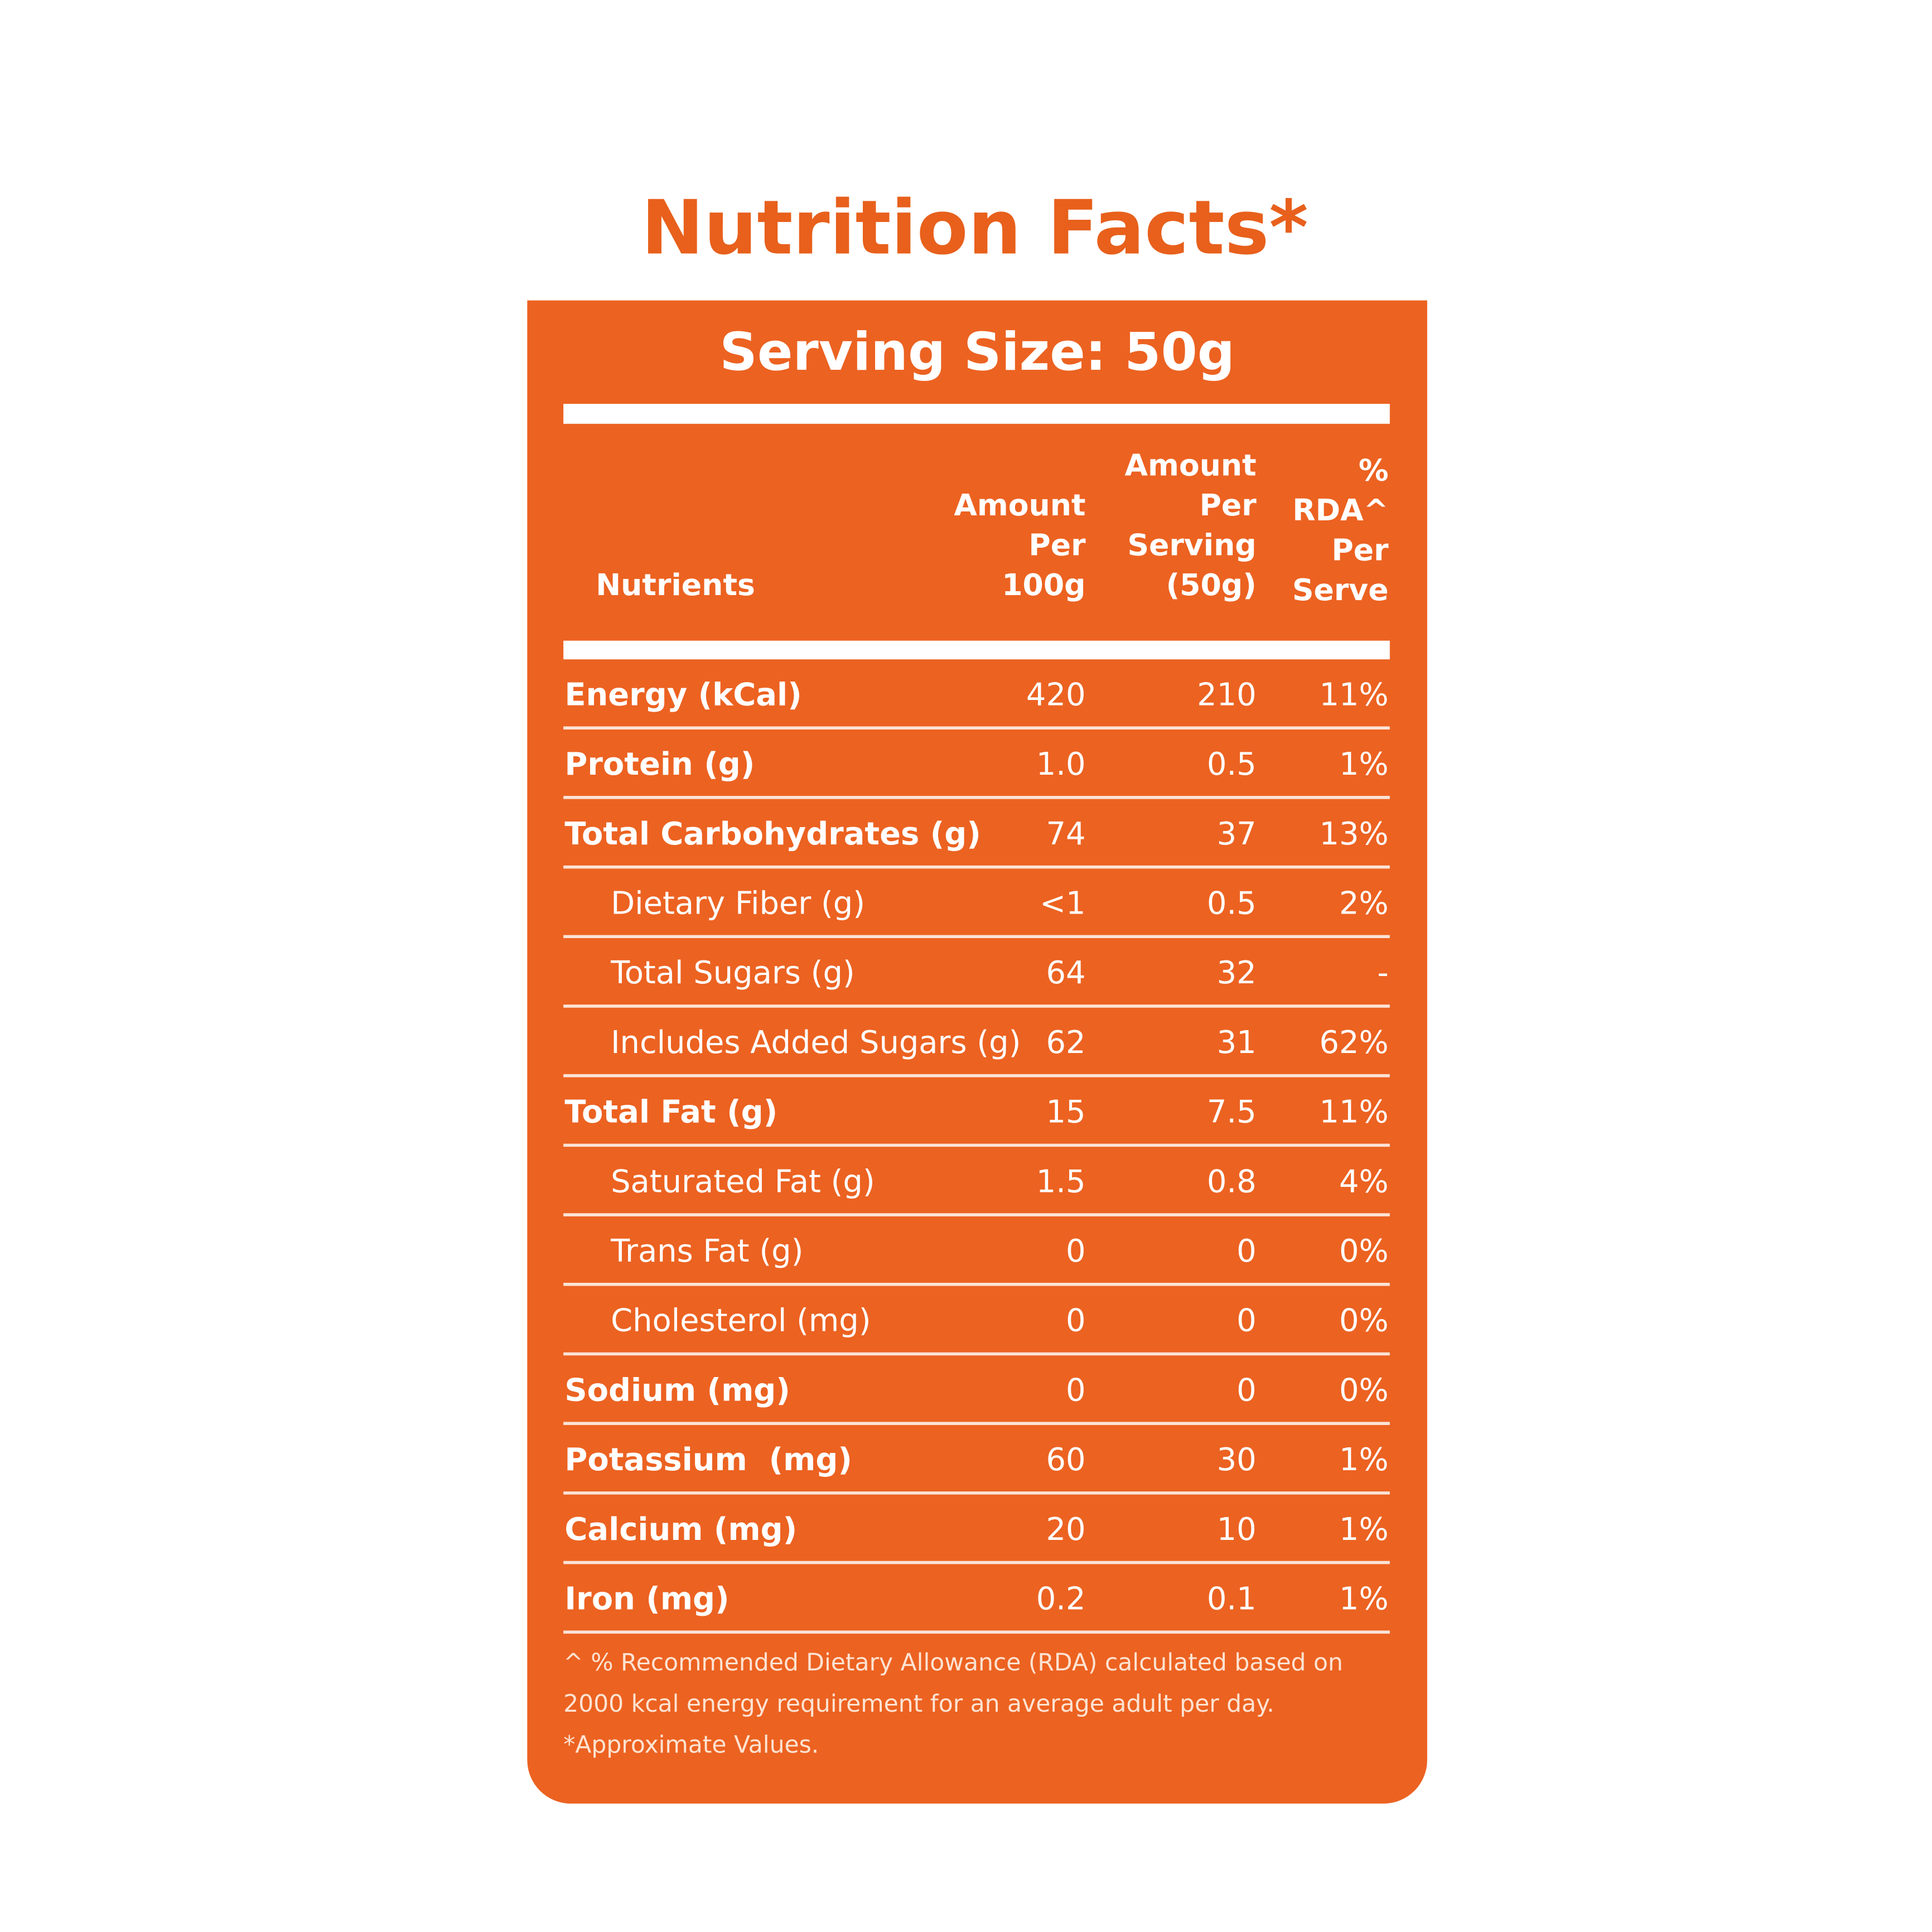 This screenshot has width=1932, height=1932. What do you see at coordinates (682, 695) in the screenshot?
I see `nutrient-name: Energy (kCal)` at bounding box center [682, 695].